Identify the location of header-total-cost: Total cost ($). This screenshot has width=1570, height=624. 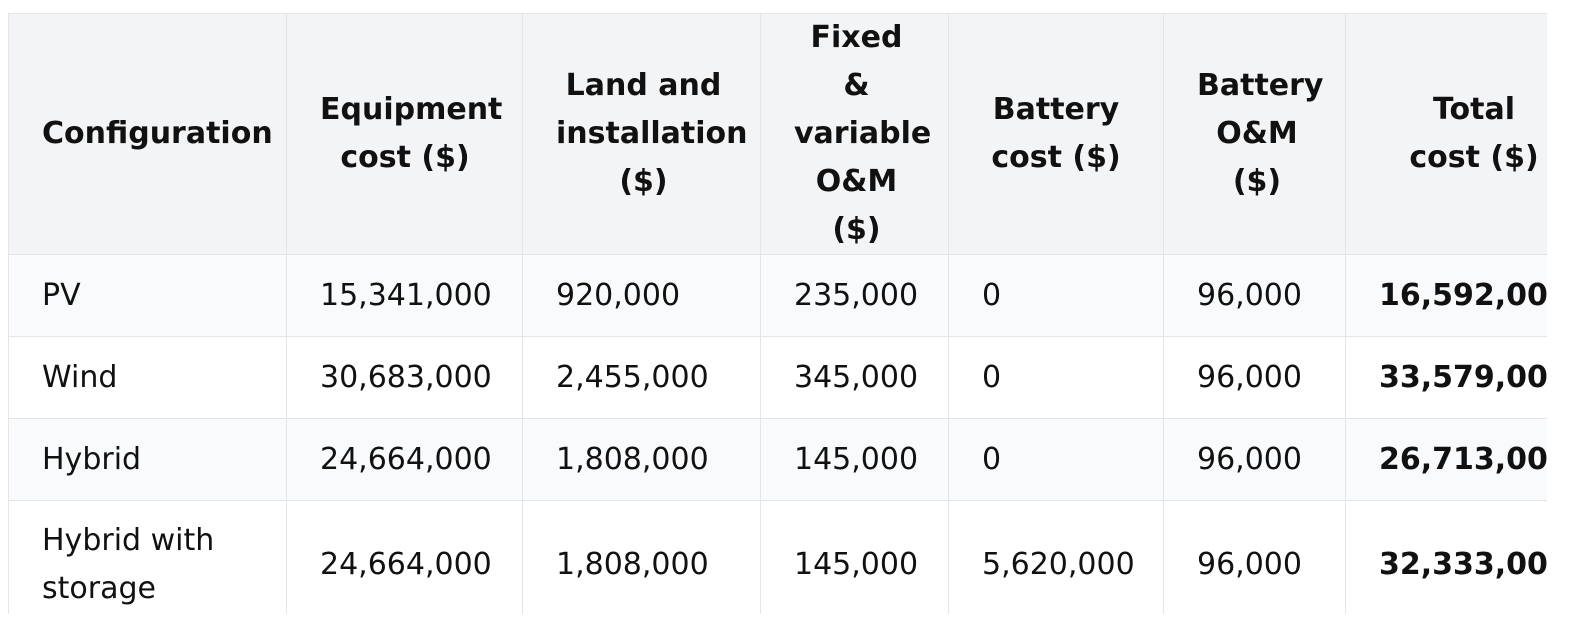
(1446, 134).